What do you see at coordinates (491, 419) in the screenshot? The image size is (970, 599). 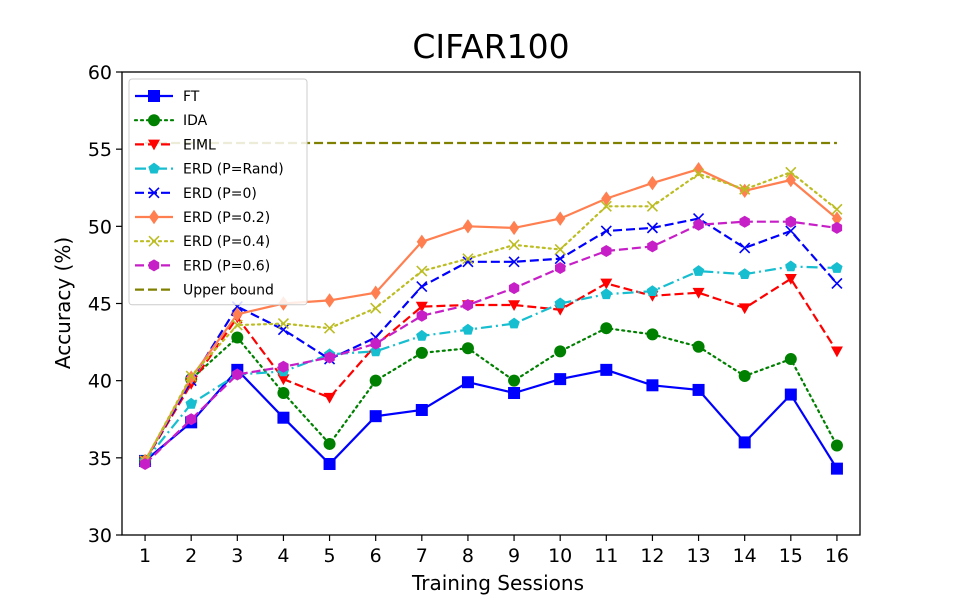 I see `series-line-ft` at bounding box center [491, 419].